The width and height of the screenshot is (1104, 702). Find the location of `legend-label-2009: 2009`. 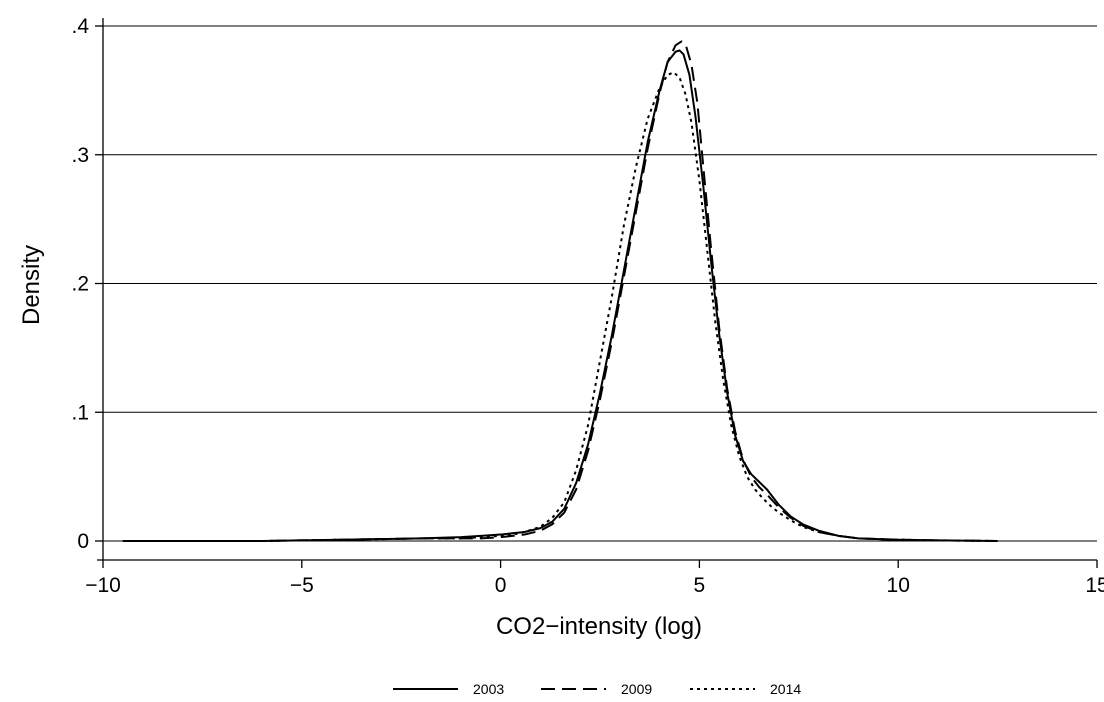

legend-label-2009: 2009 is located at coordinates (636, 689).